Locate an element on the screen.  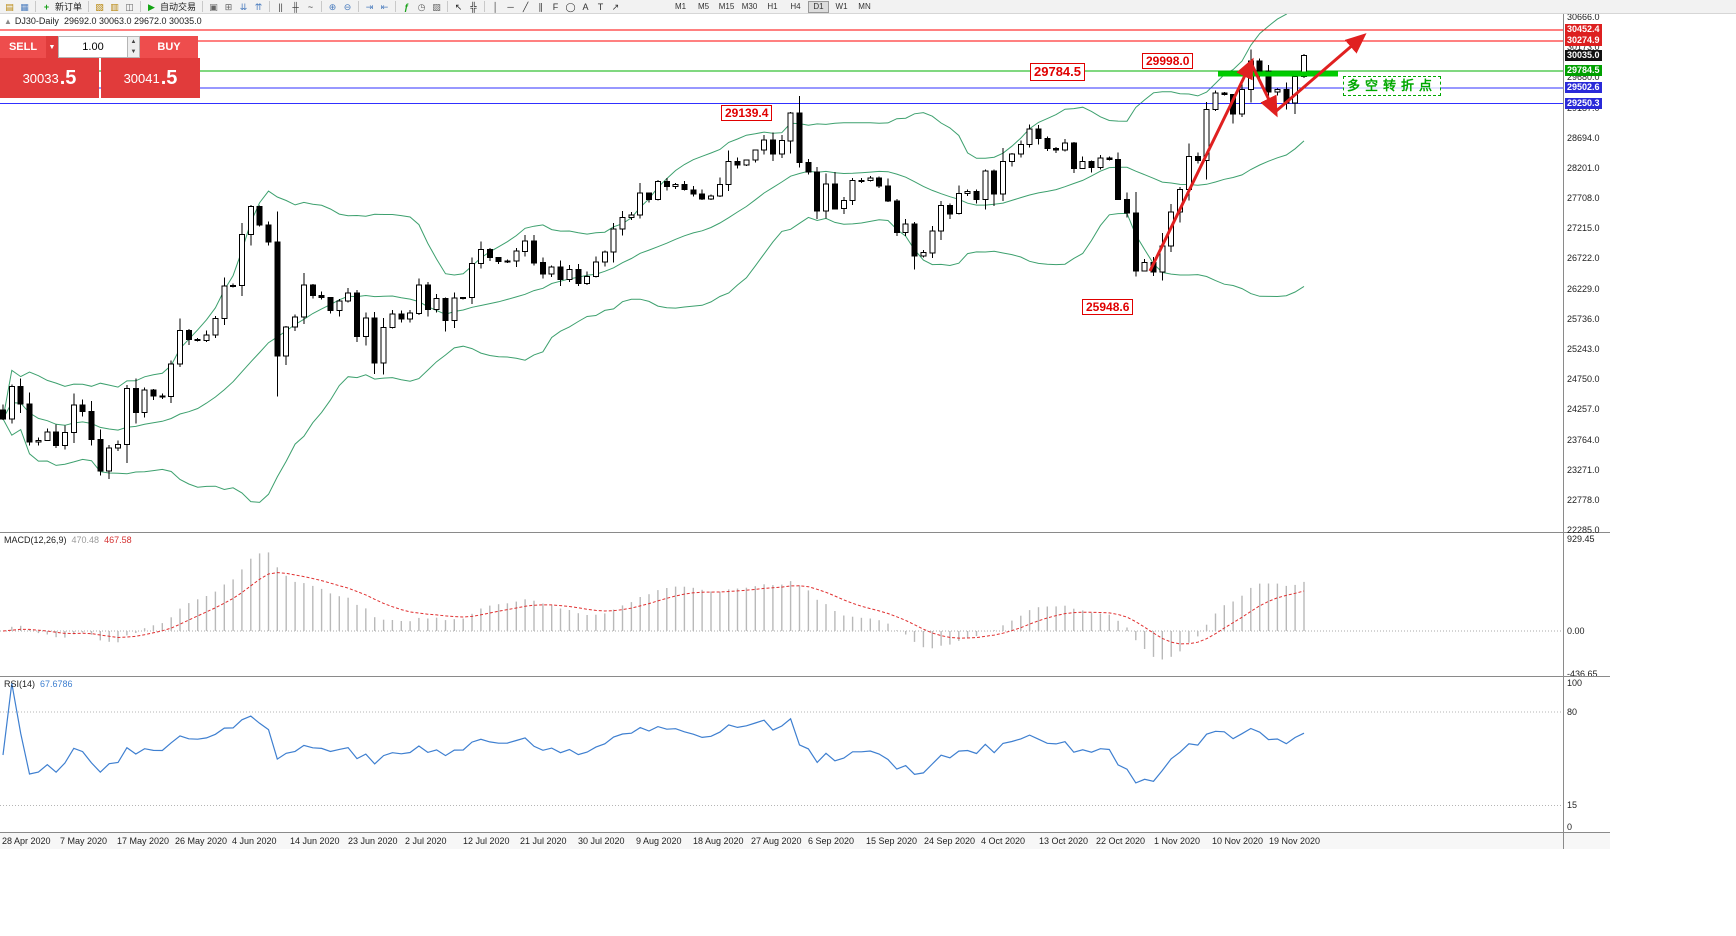
price-callout: 29784.5 is located at coordinates (1057, 72).